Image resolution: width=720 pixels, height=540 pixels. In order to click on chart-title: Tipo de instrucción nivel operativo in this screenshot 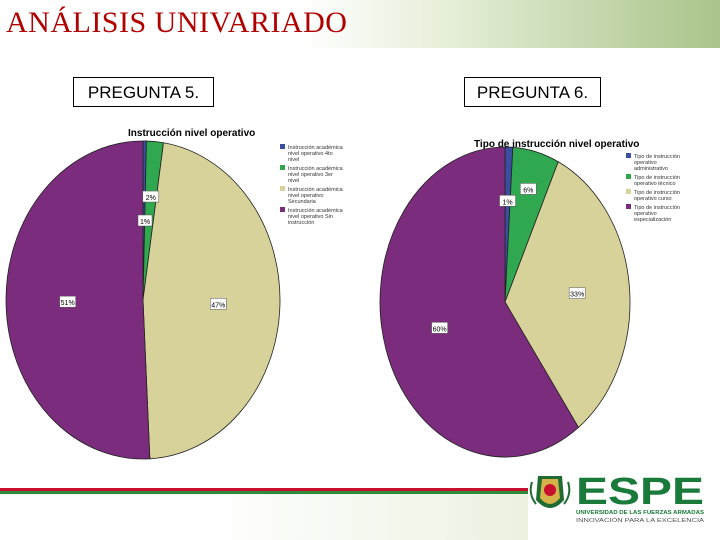, I will do `click(556, 144)`.